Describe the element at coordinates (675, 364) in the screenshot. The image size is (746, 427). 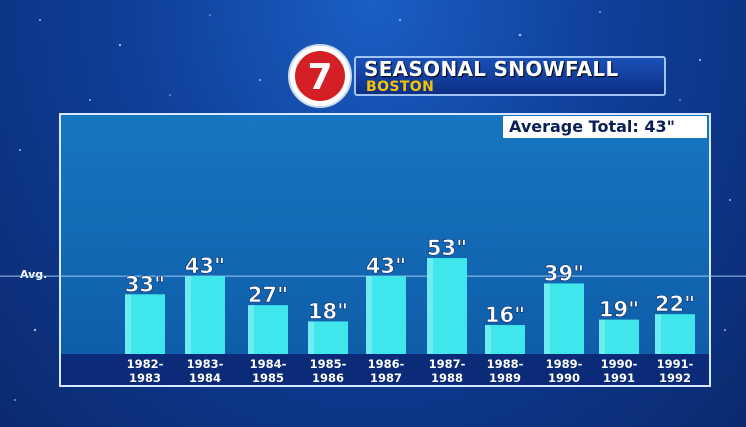
I see `x-tick-label: 1991-` at that location.